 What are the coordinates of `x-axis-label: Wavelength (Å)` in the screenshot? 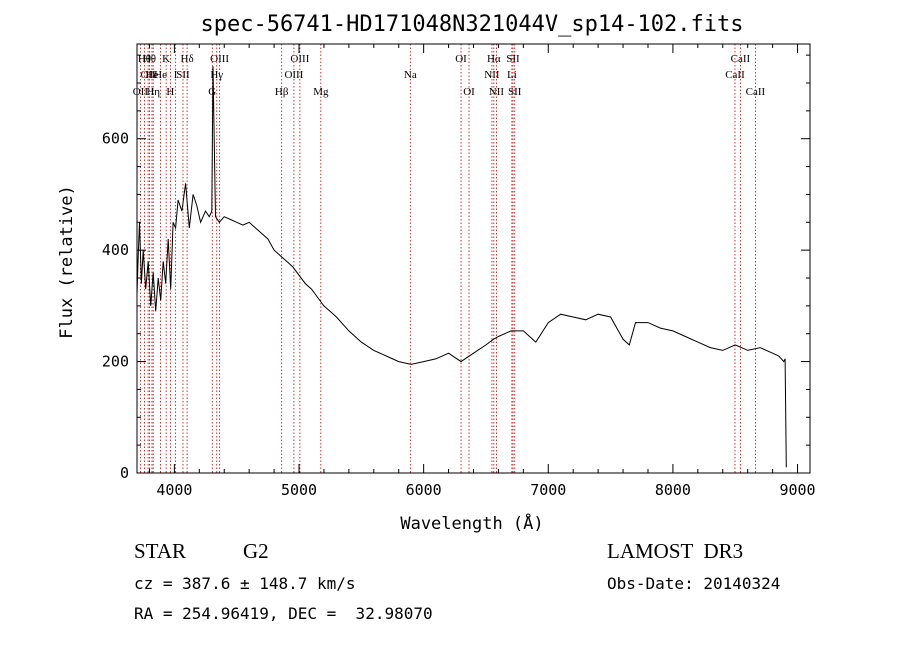 It's located at (471, 523).